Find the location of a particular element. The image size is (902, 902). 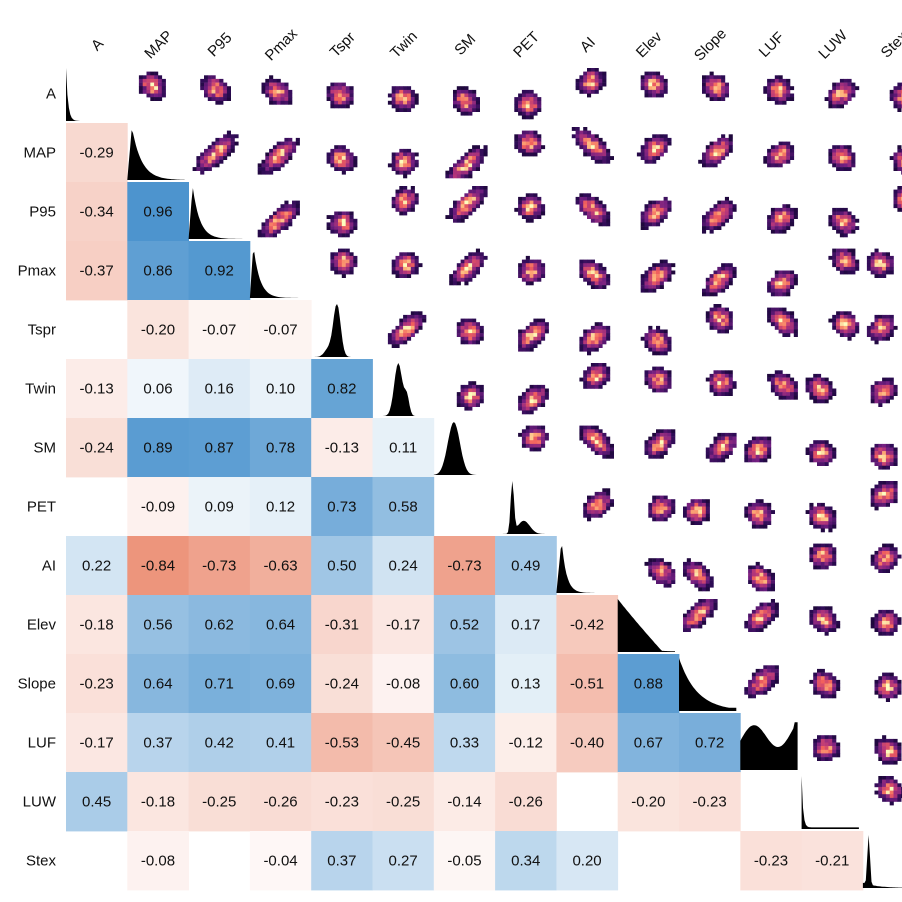

corr-value-slope-pmax: 0.69 is located at coordinates (280, 684).